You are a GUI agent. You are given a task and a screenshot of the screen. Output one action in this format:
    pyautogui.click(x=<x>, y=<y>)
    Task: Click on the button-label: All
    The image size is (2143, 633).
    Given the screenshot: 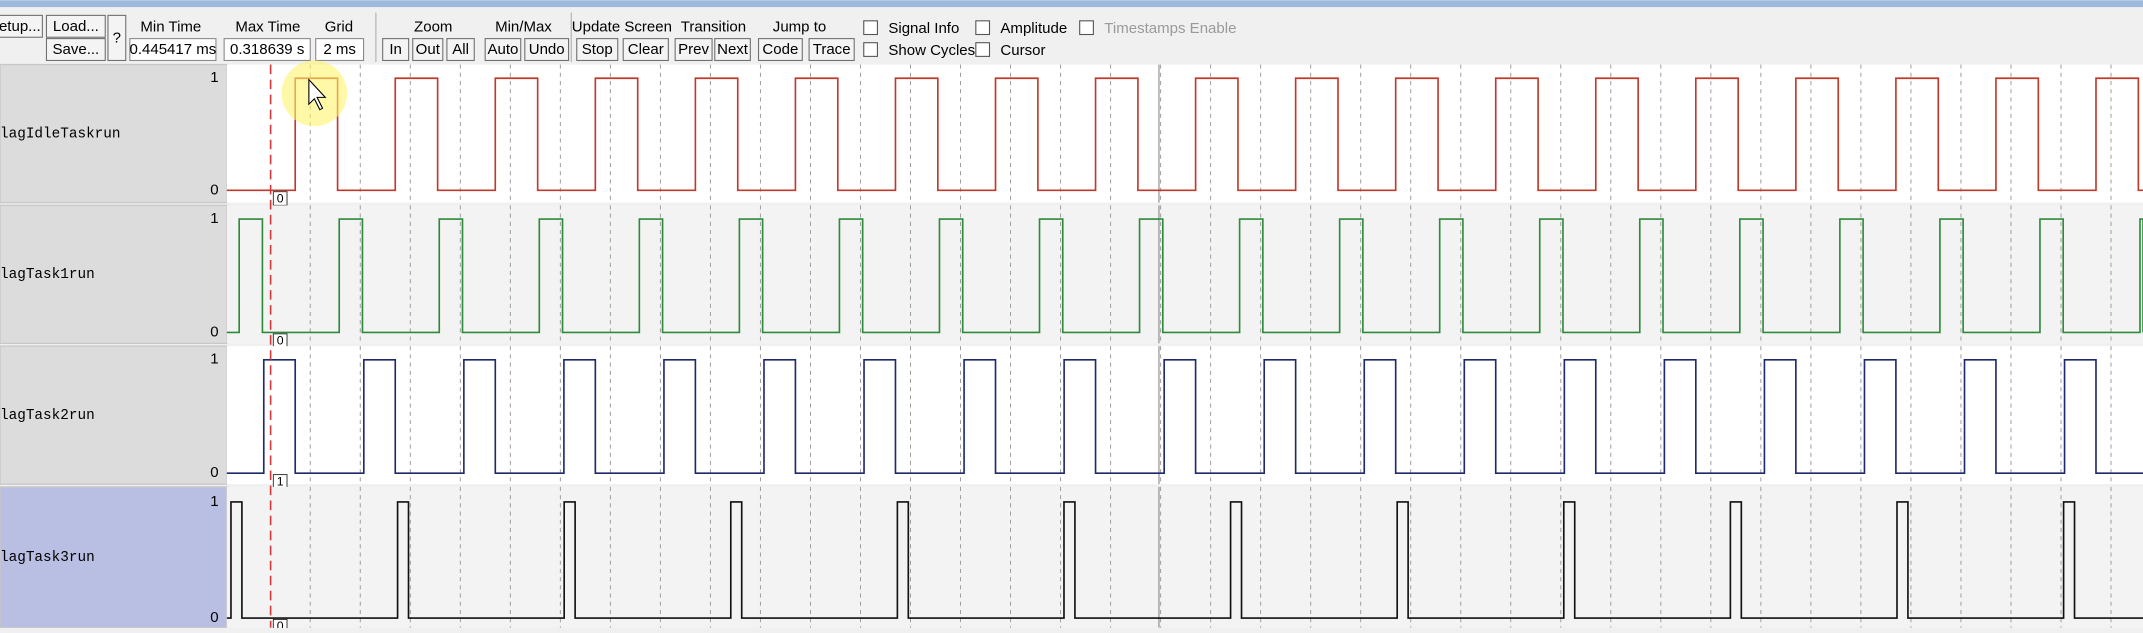 What is the action you would take?
    pyautogui.click(x=460, y=49)
    